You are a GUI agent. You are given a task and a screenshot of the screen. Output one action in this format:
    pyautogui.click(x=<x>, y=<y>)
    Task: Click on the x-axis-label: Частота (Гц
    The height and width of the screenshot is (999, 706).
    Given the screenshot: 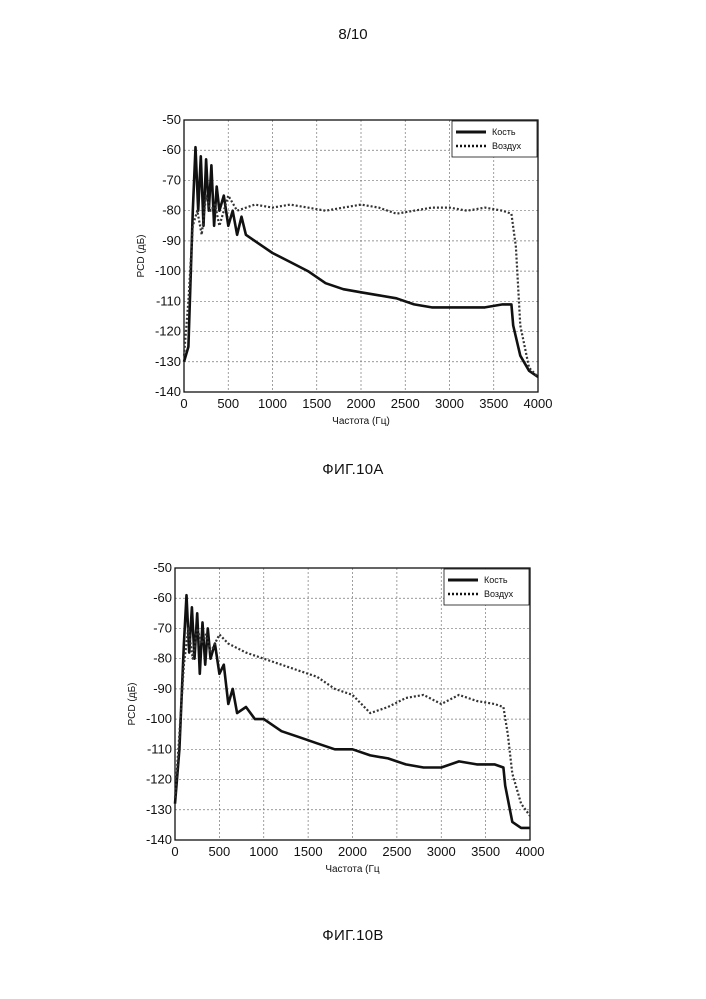 What is the action you would take?
    pyautogui.click(x=352, y=869)
    